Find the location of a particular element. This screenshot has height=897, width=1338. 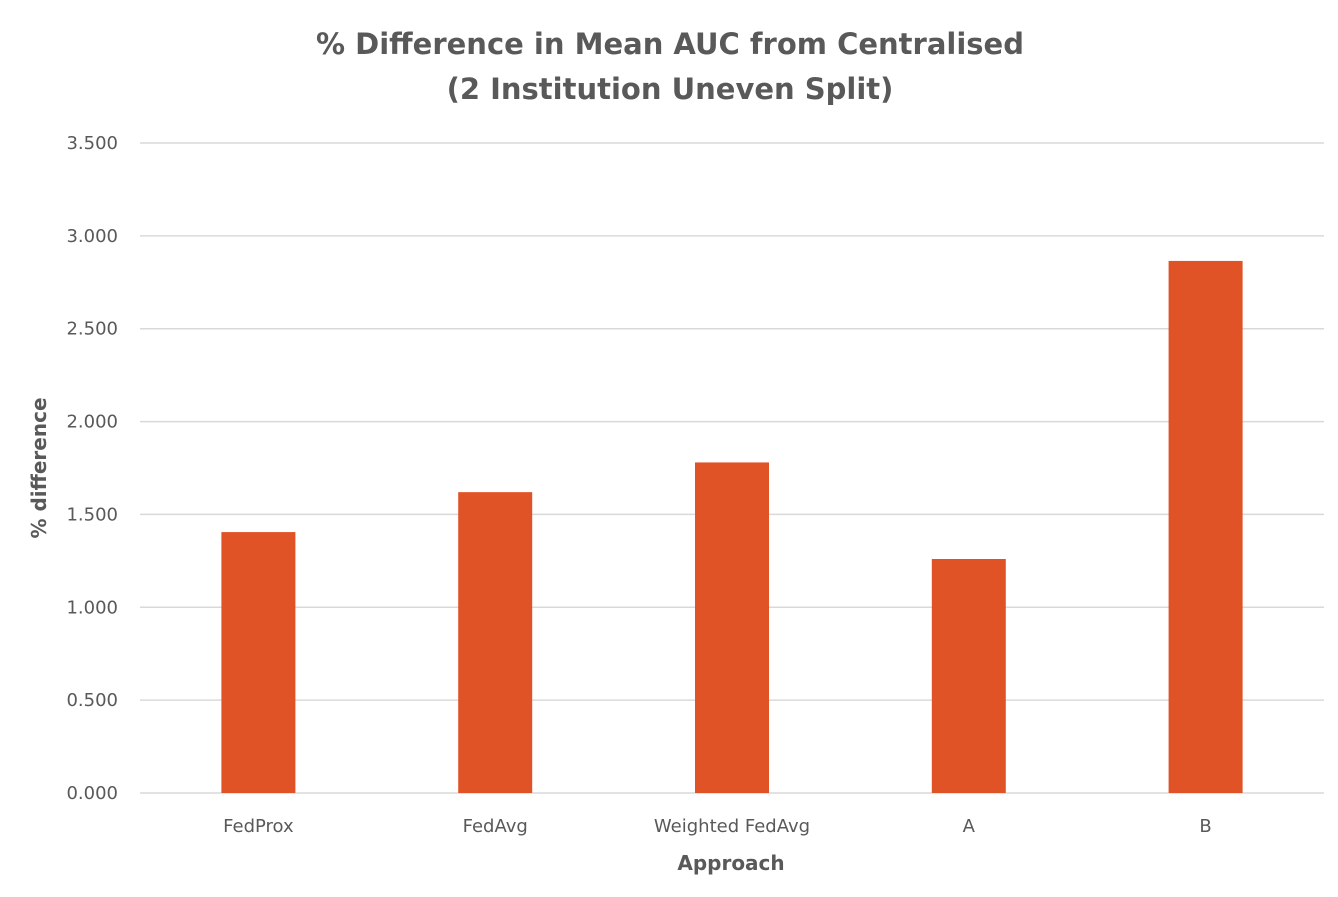

y-tick-label: 1.000 is located at coordinates (92, 607).